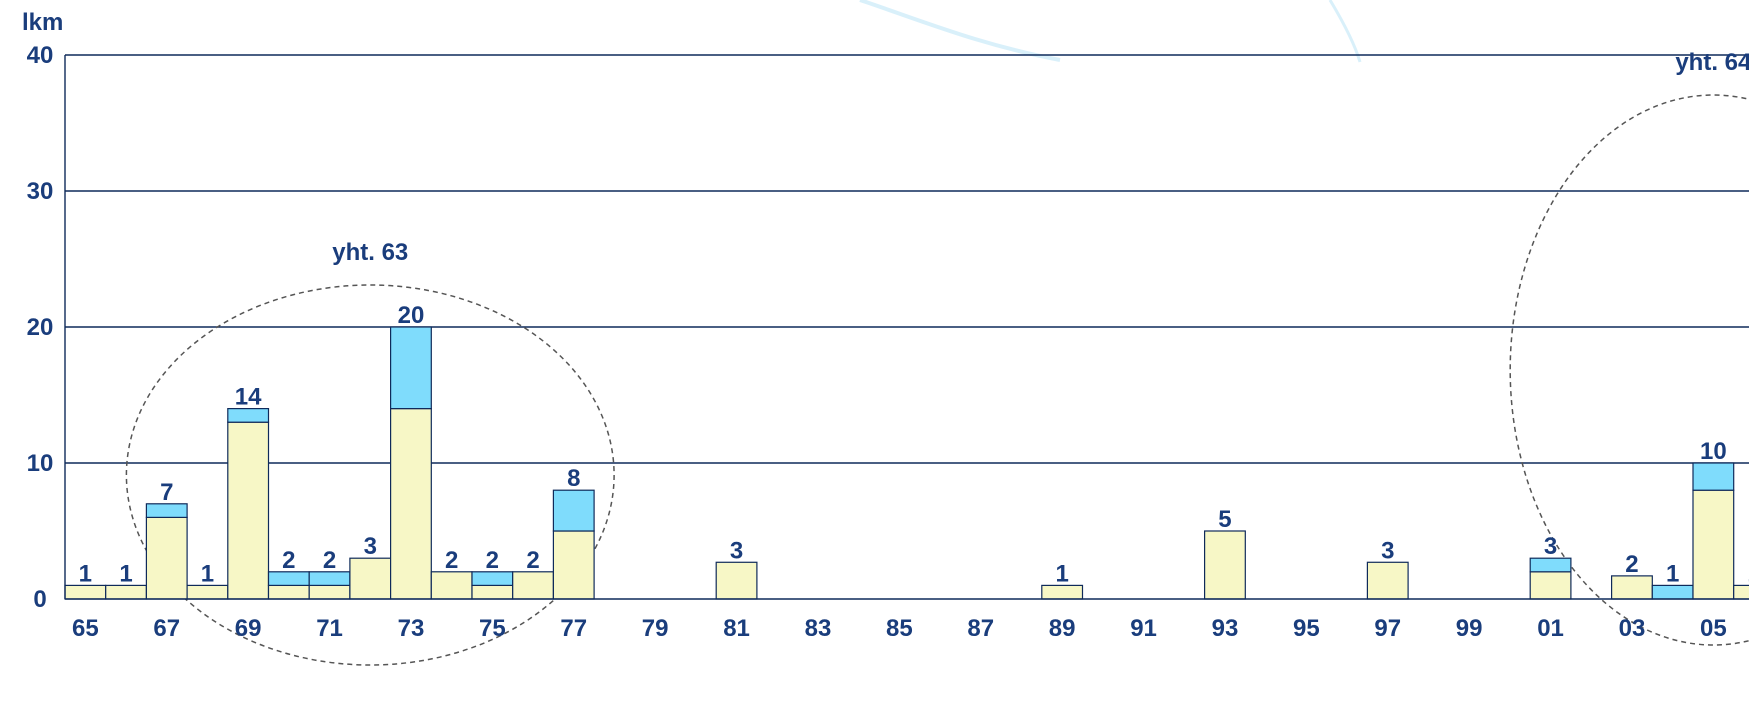 The width and height of the screenshot is (1749, 715). Describe the element at coordinates (980, 628) in the screenshot. I see `x-tick-label: 87` at that location.